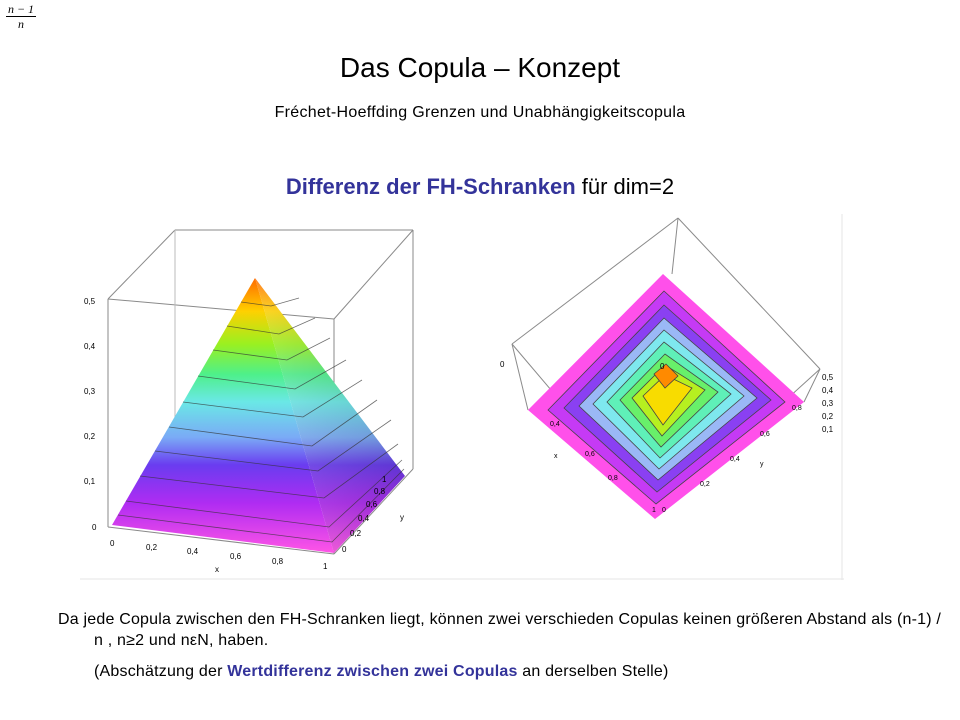  Describe the element at coordinates (330, 415) in the screenshot. I see `pyramid-side-shade` at that location.